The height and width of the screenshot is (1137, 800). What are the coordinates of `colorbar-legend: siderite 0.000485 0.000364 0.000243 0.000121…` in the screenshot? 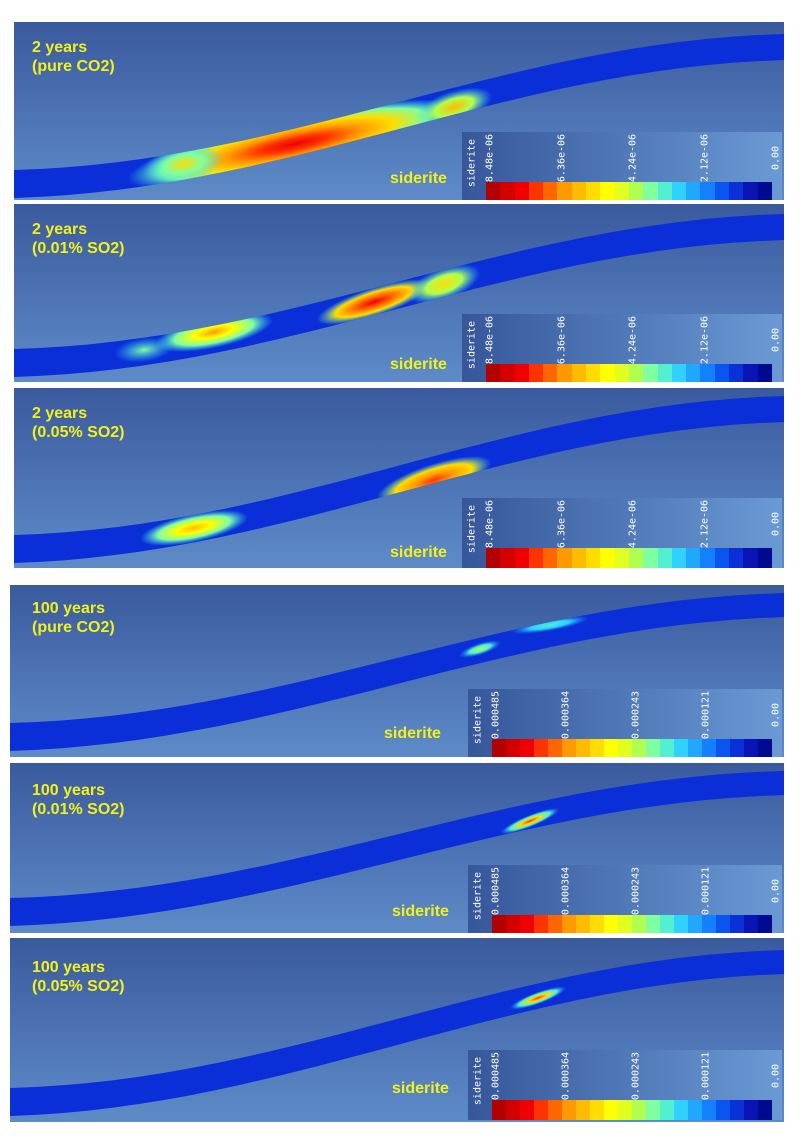 It's located at (625, 723).